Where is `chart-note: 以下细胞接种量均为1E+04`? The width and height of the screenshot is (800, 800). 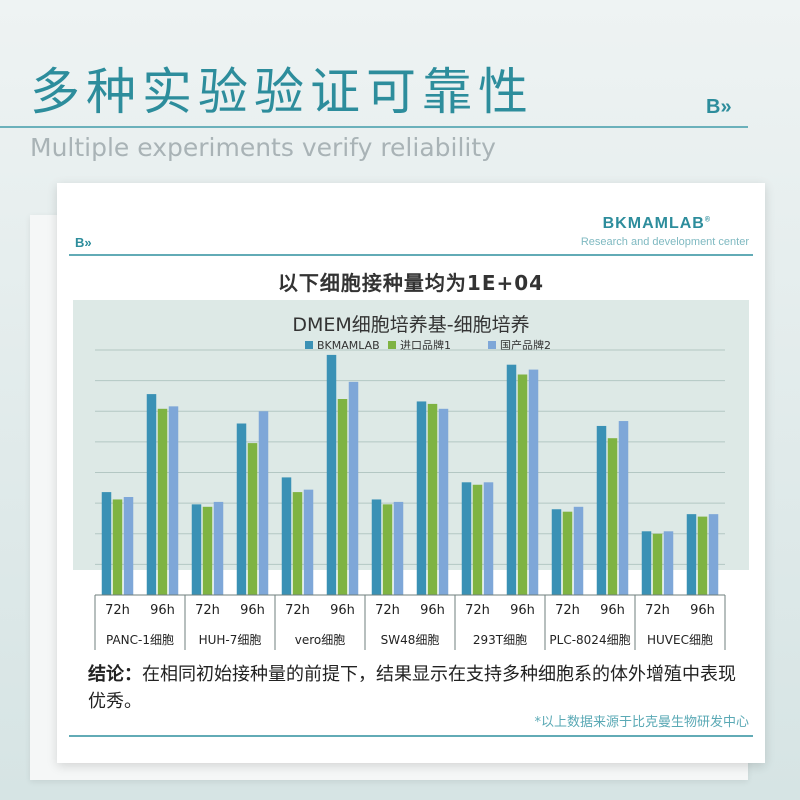 chart-note: 以下细胞接种量均为1E+04 is located at coordinates (411, 283).